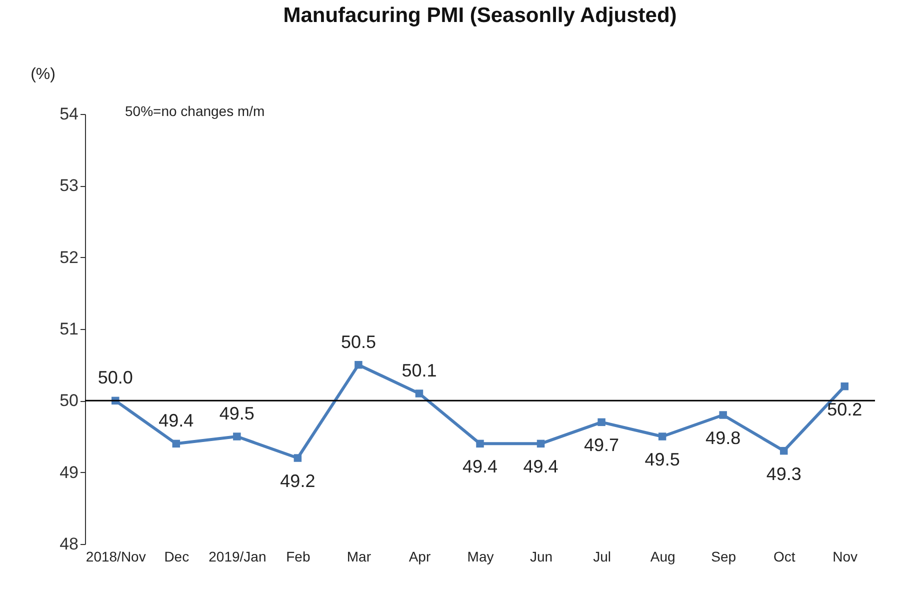  Describe the element at coordinates (845, 556) in the screenshot. I see `x-tick-label: Nov` at that location.